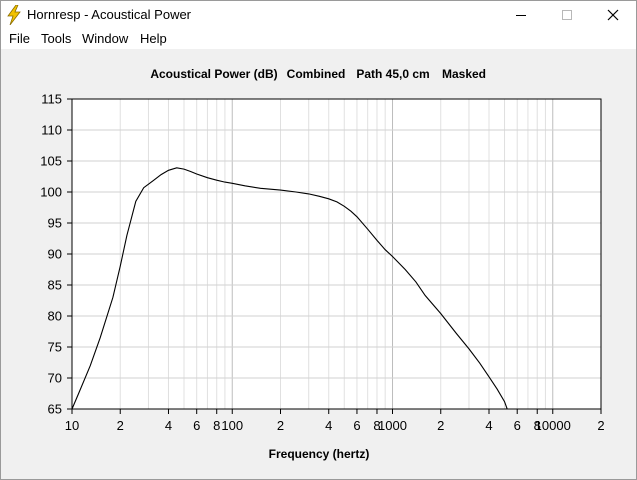 Image resolution: width=637 pixels, height=480 pixels. Describe the element at coordinates (55, 285) in the screenshot. I see `y-tick-label: 85` at that location.